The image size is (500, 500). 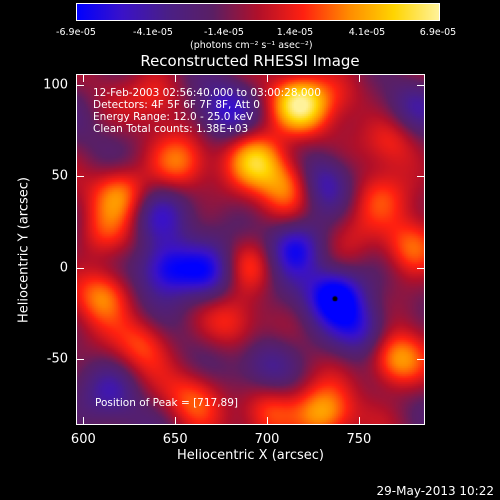 What do you see at coordinates (83, 439) in the screenshot?
I see `x-tick-label: 600` at bounding box center [83, 439].